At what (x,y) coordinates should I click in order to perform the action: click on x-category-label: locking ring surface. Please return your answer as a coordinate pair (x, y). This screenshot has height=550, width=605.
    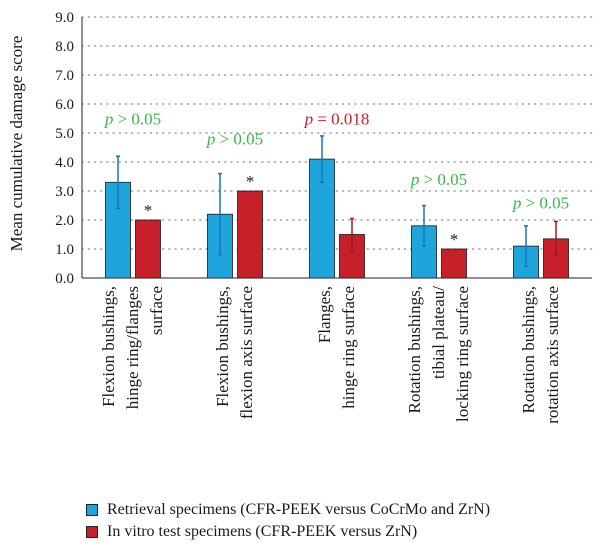
    Looking at the image, I should click on (462, 354).